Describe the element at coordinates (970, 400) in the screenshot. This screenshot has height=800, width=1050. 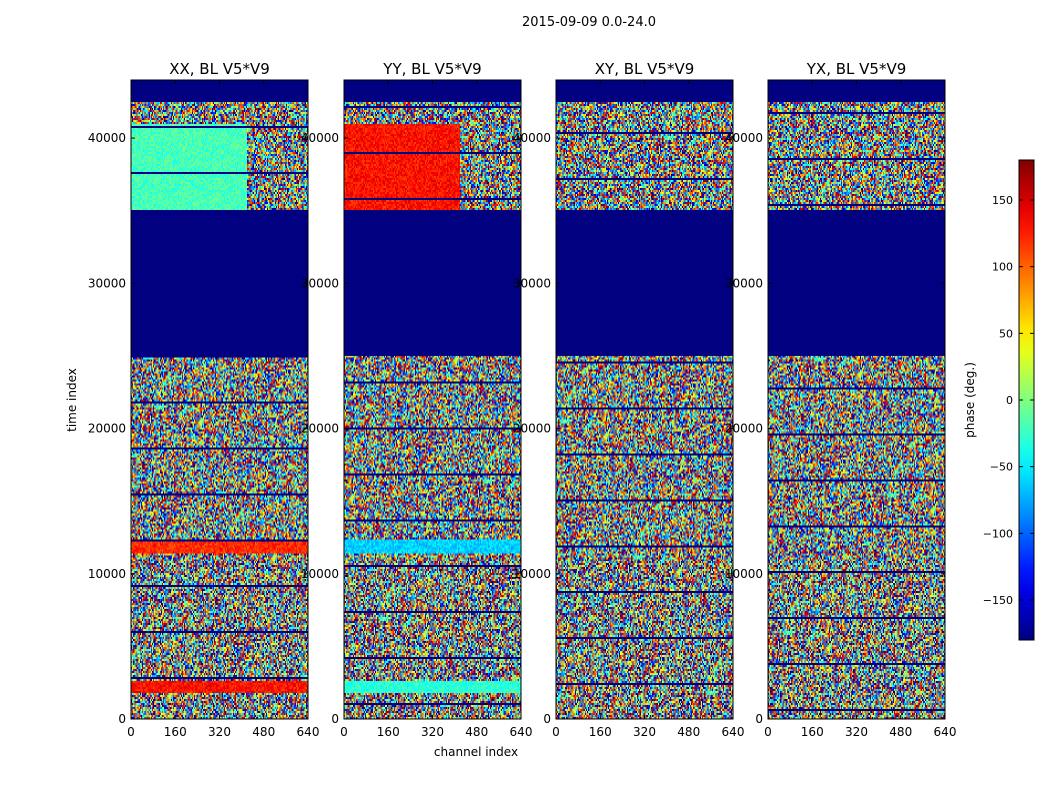
I see `colorbar-label: phase (deg.)` at that location.